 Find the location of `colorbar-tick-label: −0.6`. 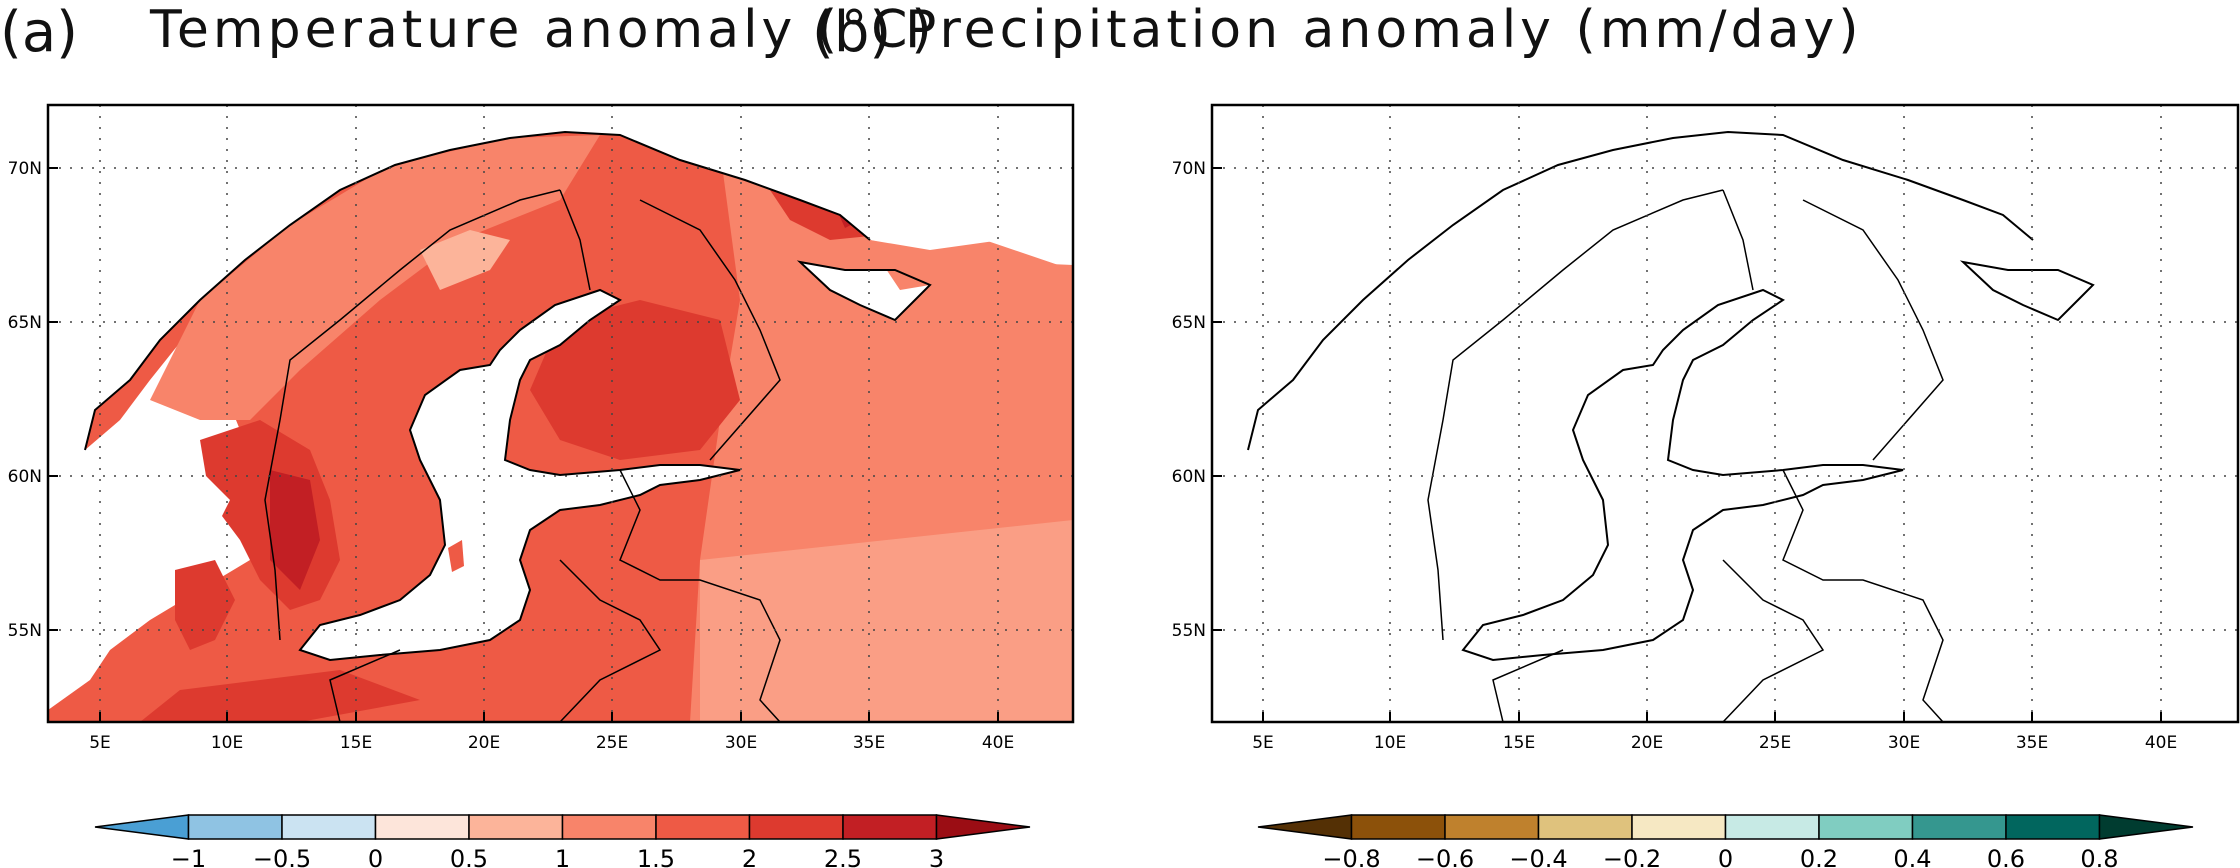

colorbar-tick-label: −0.6 is located at coordinates (1445, 856).